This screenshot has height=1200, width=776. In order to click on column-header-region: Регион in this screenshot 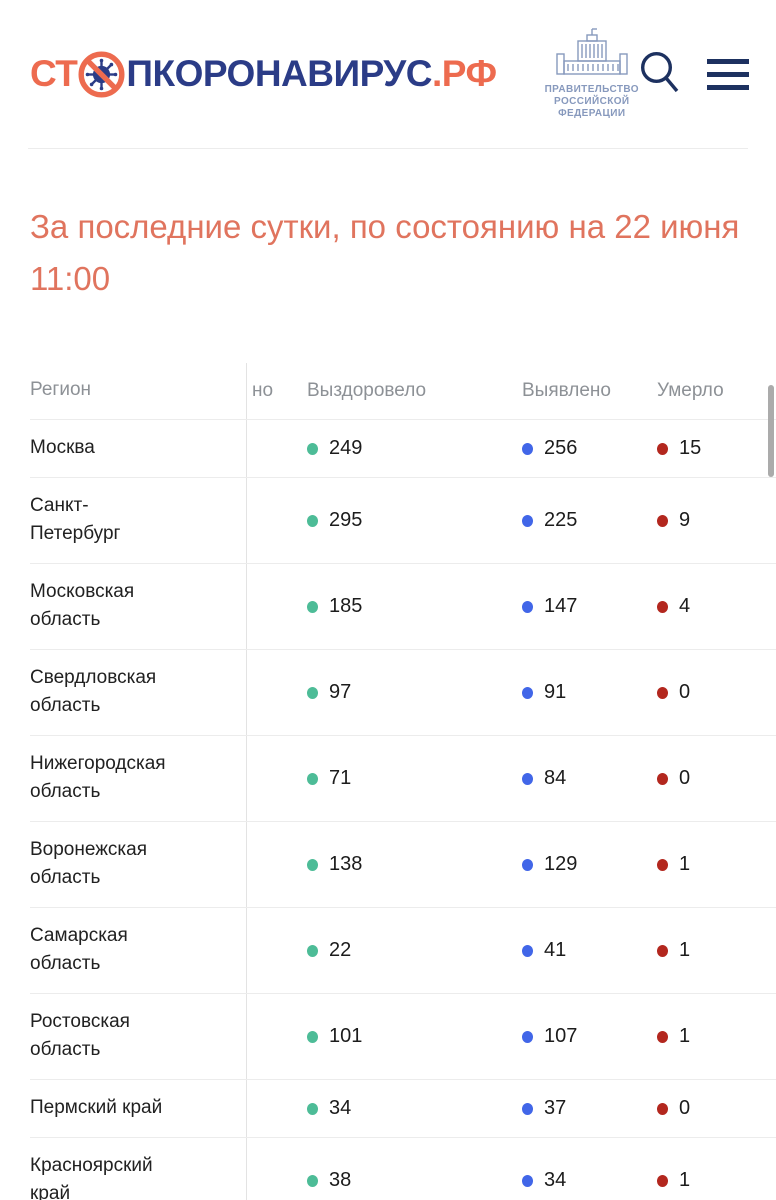, I will do `click(138, 391)`.